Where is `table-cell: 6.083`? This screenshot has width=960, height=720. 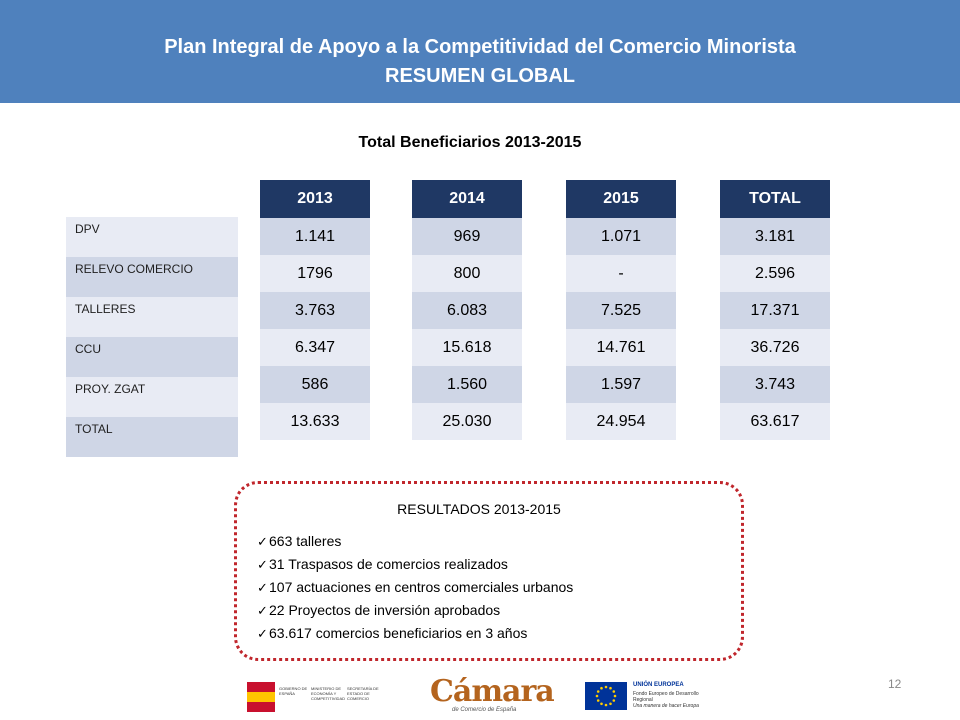
table-cell: 6.083 is located at coordinates (467, 310).